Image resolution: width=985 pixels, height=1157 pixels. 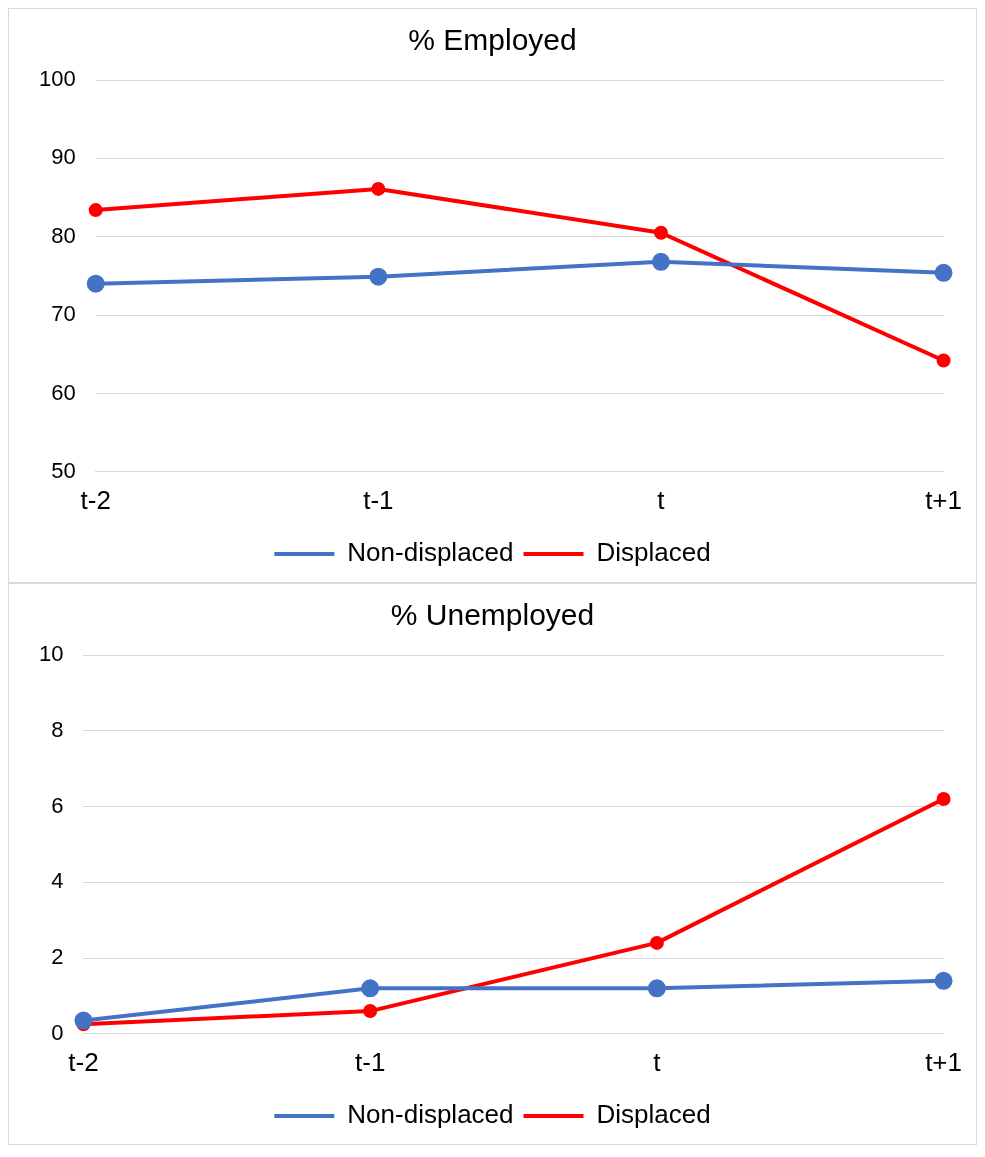 I want to click on y-tick-label: 2, so click(x=57, y=957).